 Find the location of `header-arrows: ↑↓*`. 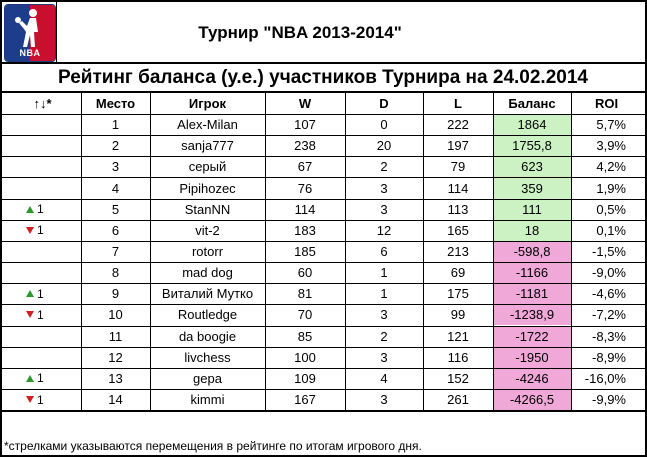

header-arrows: ↑↓* is located at coordinates (42, 103).